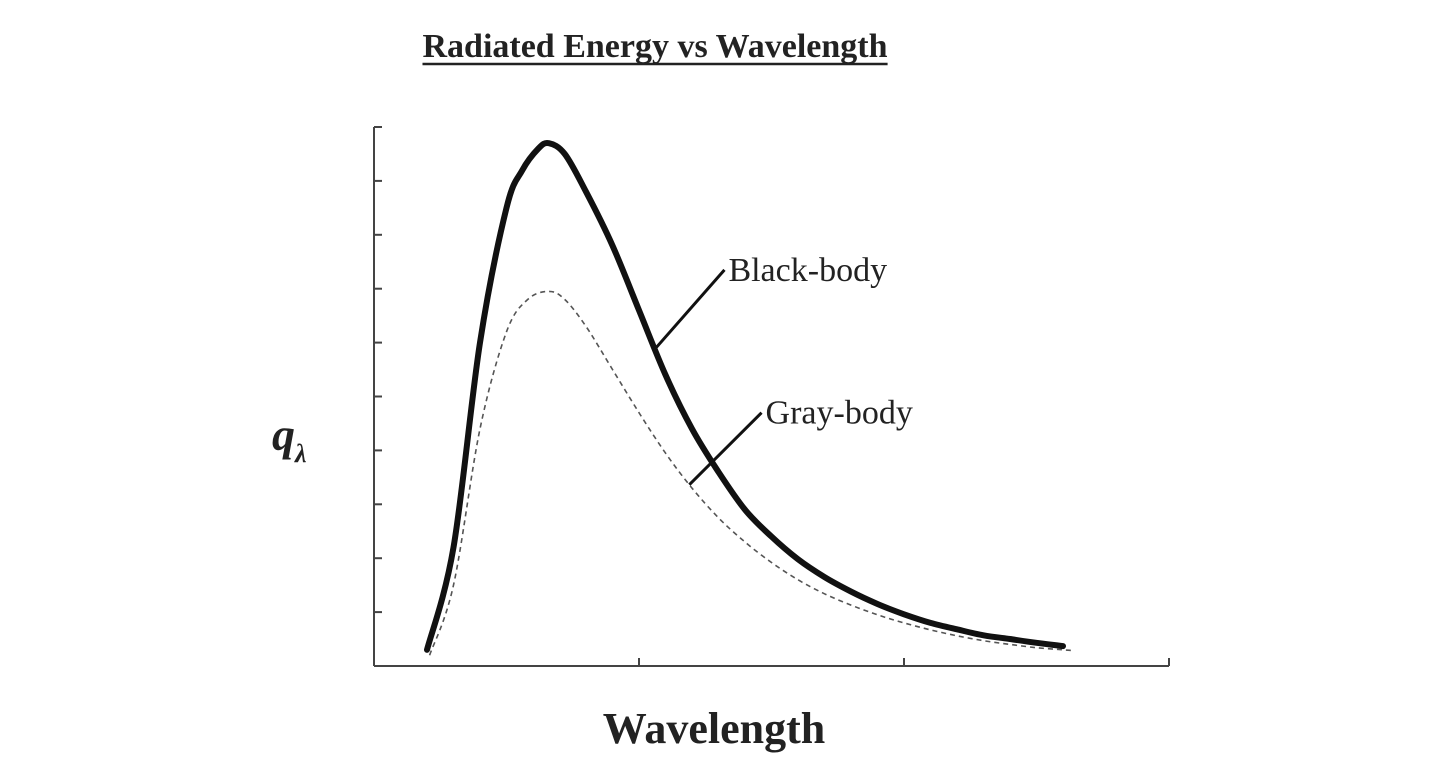  I want to click on y-axis-label: qλ, so click(289, 438).